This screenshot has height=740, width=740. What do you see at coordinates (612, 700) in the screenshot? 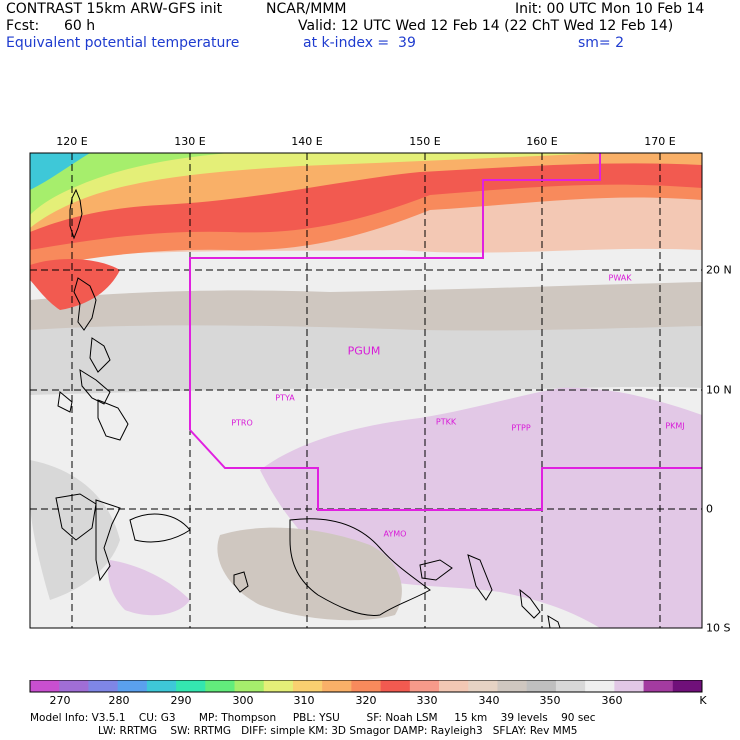
I see `colorbar-label-360: 360` at bounding box center [612, 700].